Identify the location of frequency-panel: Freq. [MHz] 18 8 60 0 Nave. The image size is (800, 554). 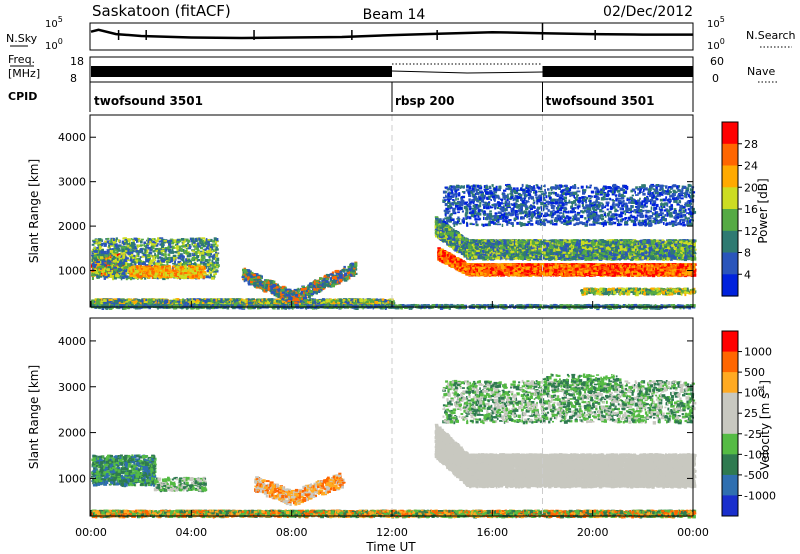
(393, 69).